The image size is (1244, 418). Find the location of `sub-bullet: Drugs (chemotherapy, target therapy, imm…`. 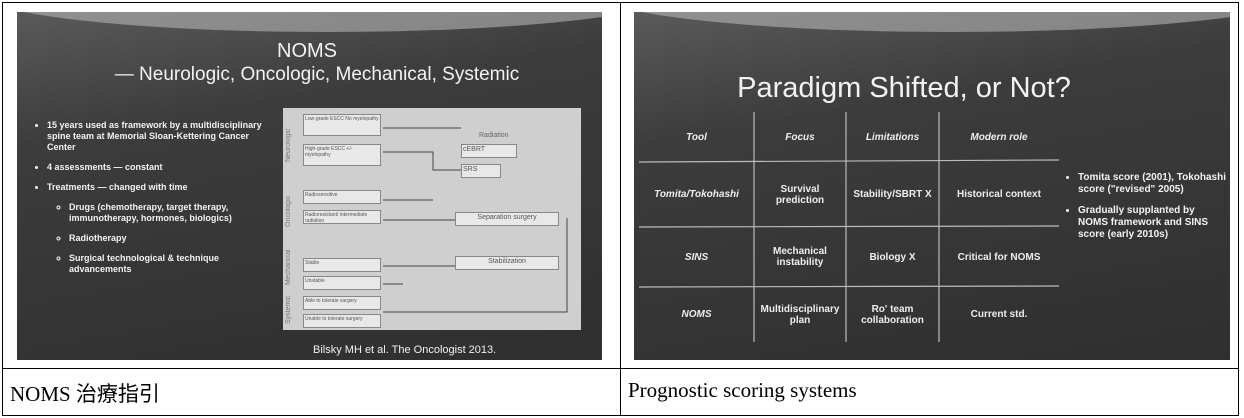

sub-bullet: Drugs (chemotherapy, target therapy, imm… is located at coordinates (172, 213).